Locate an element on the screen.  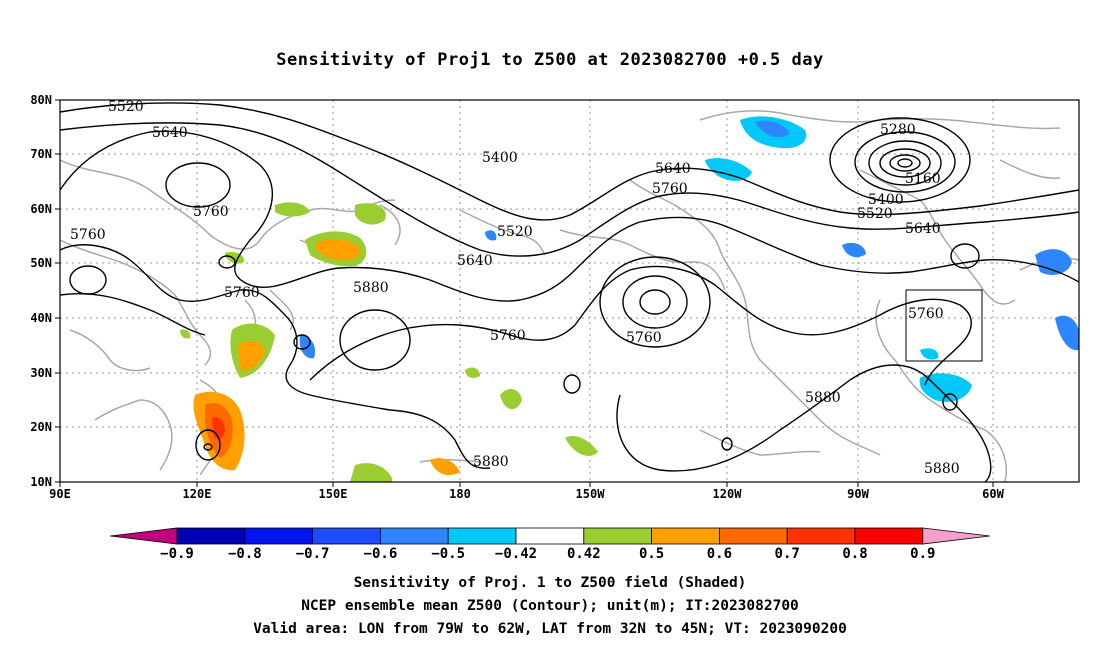
lat-label: 40N is located at coordinates (41, 318).